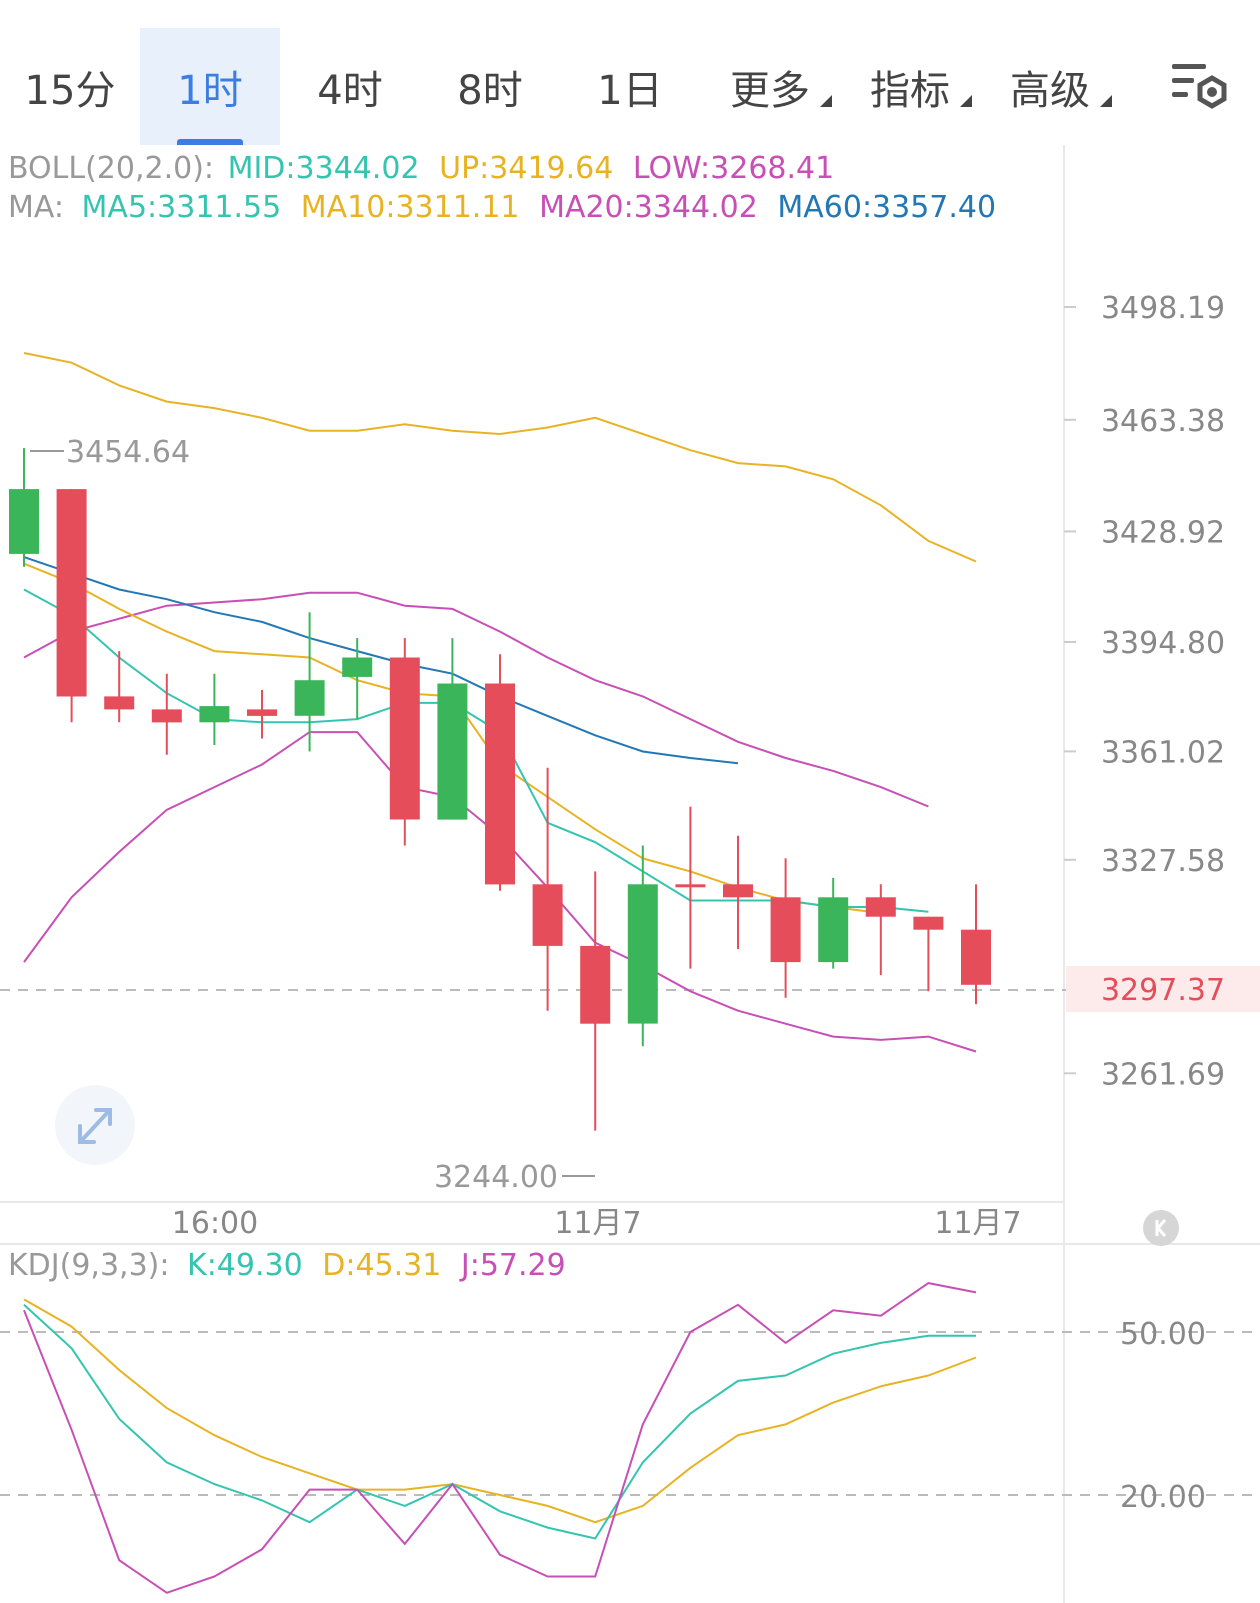  I want to click on current-price-label: 3297.37, so click(1163, 990).